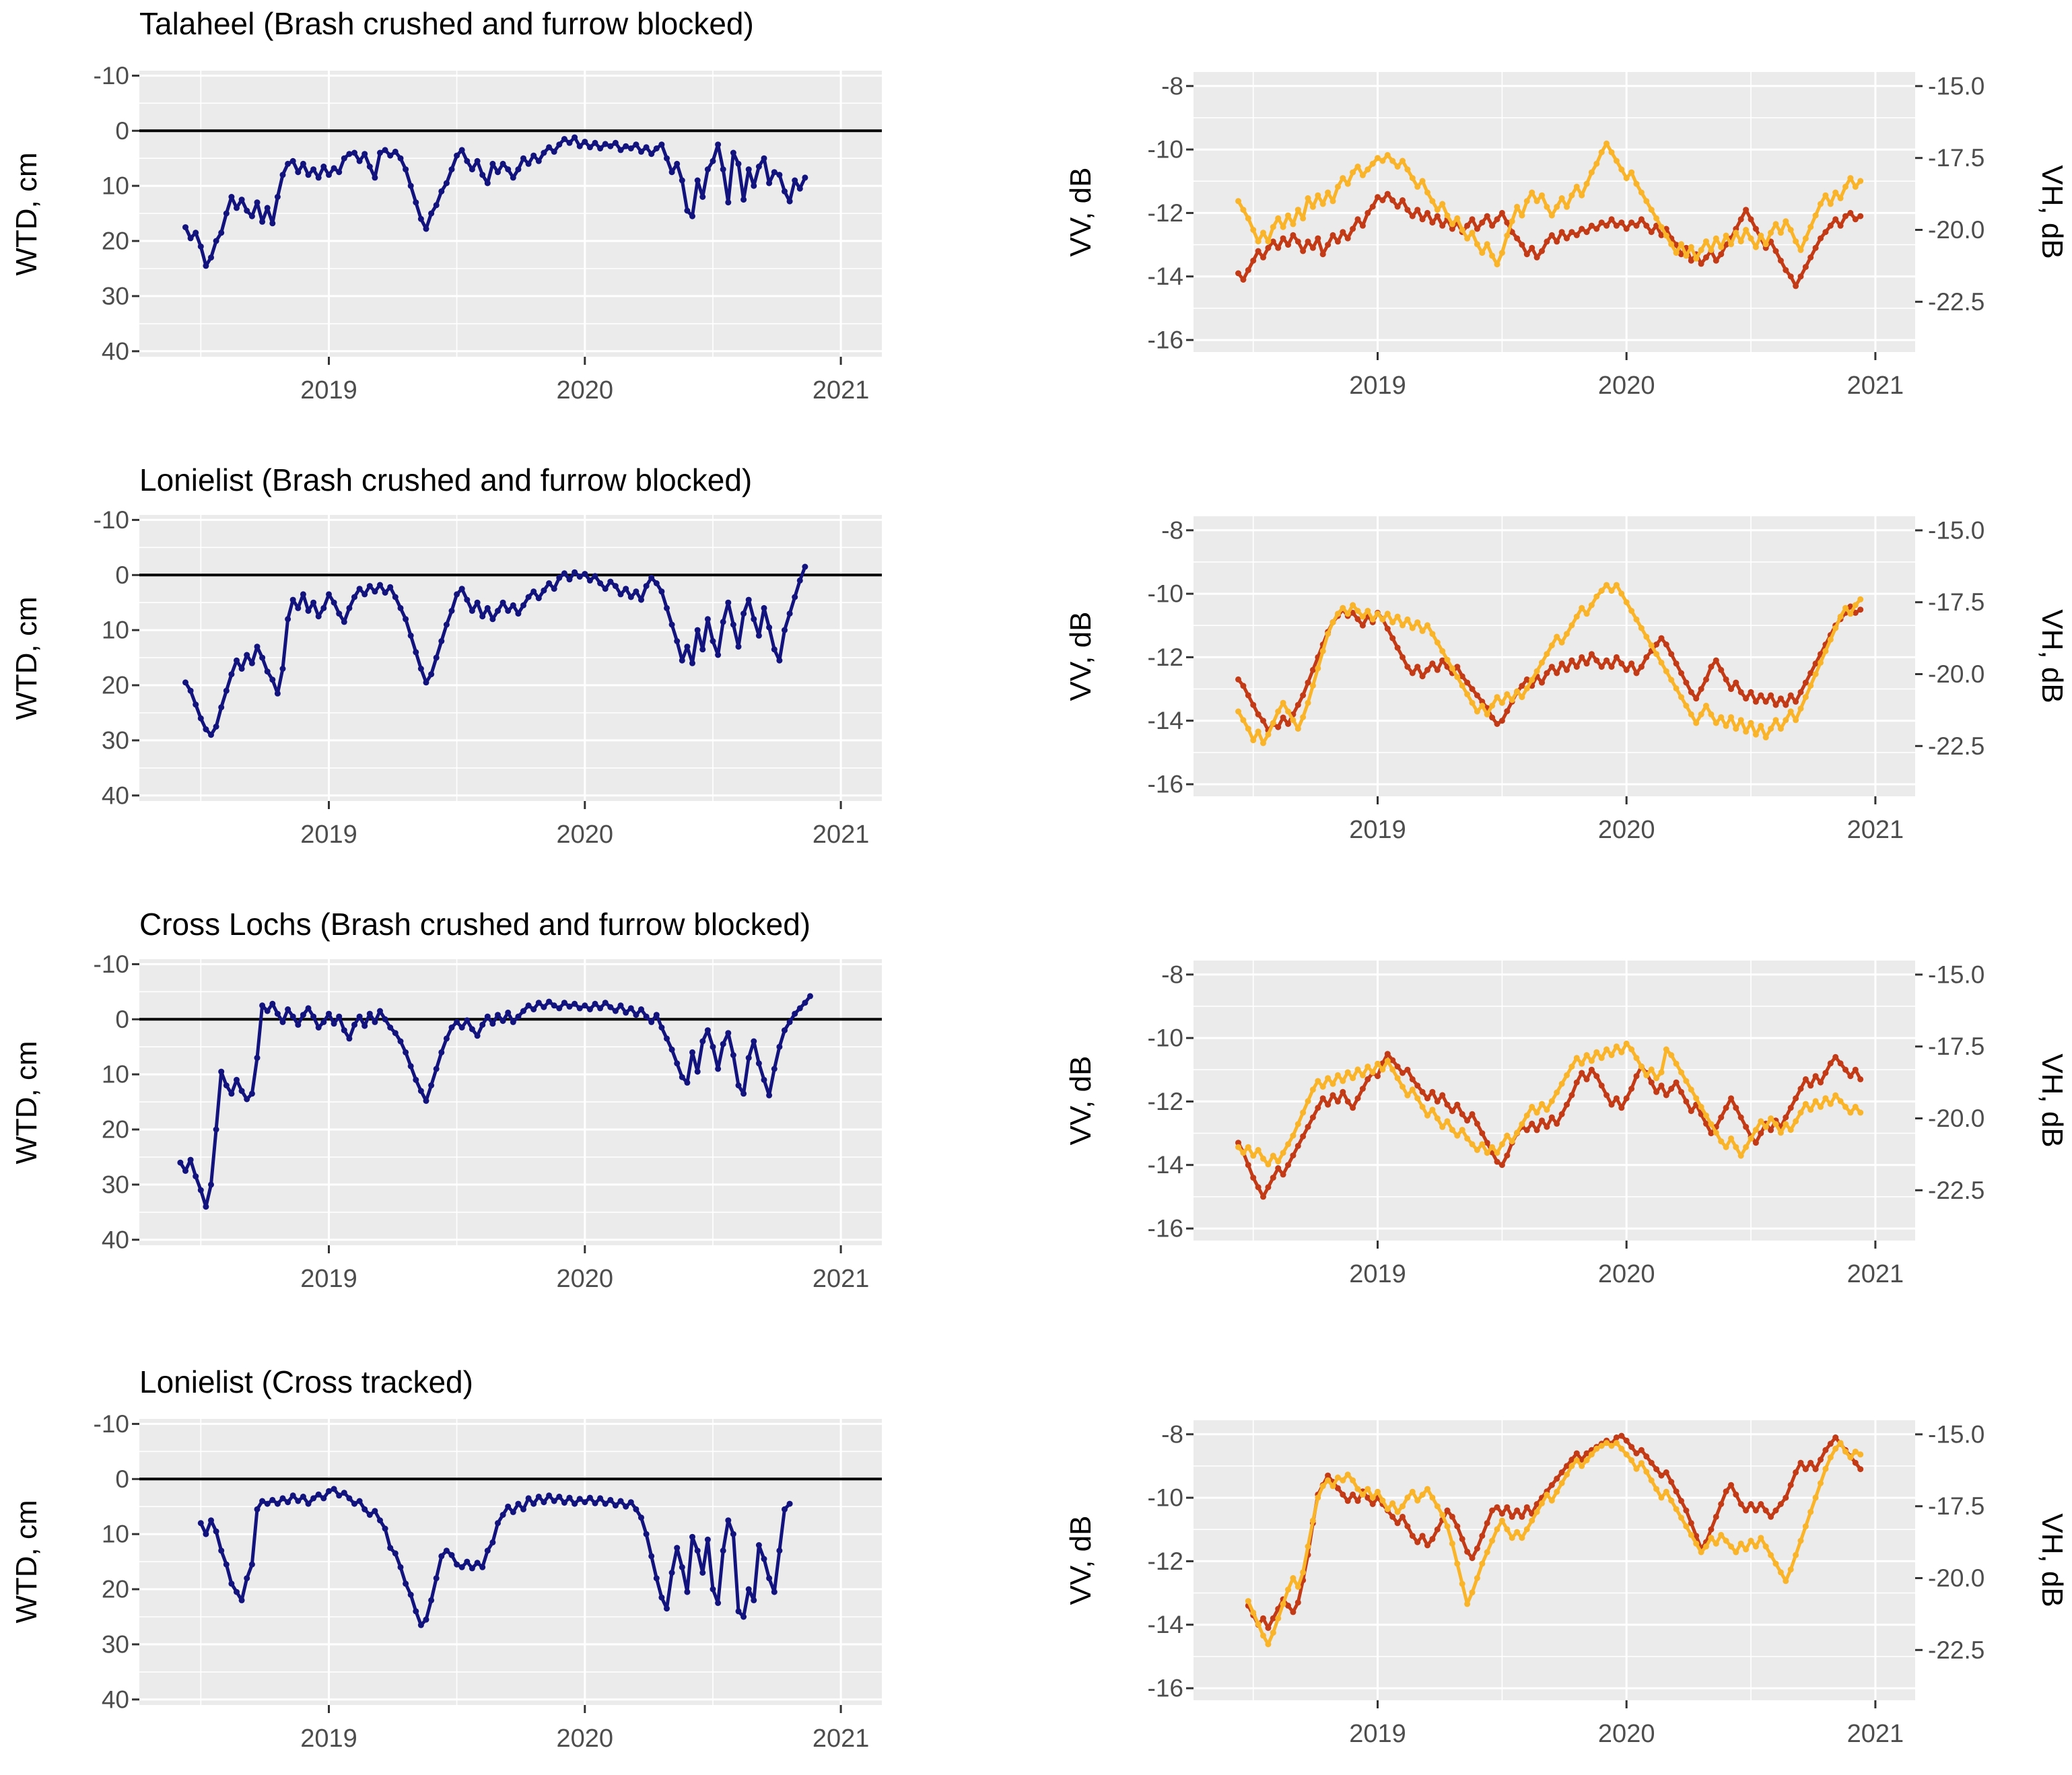 This screenshot has width=2072, height=1775. Describe the element at coordinates (26, 1102) in the screenshot. I see `y-axis-label-wtd-3: WTD, cm` at that location.